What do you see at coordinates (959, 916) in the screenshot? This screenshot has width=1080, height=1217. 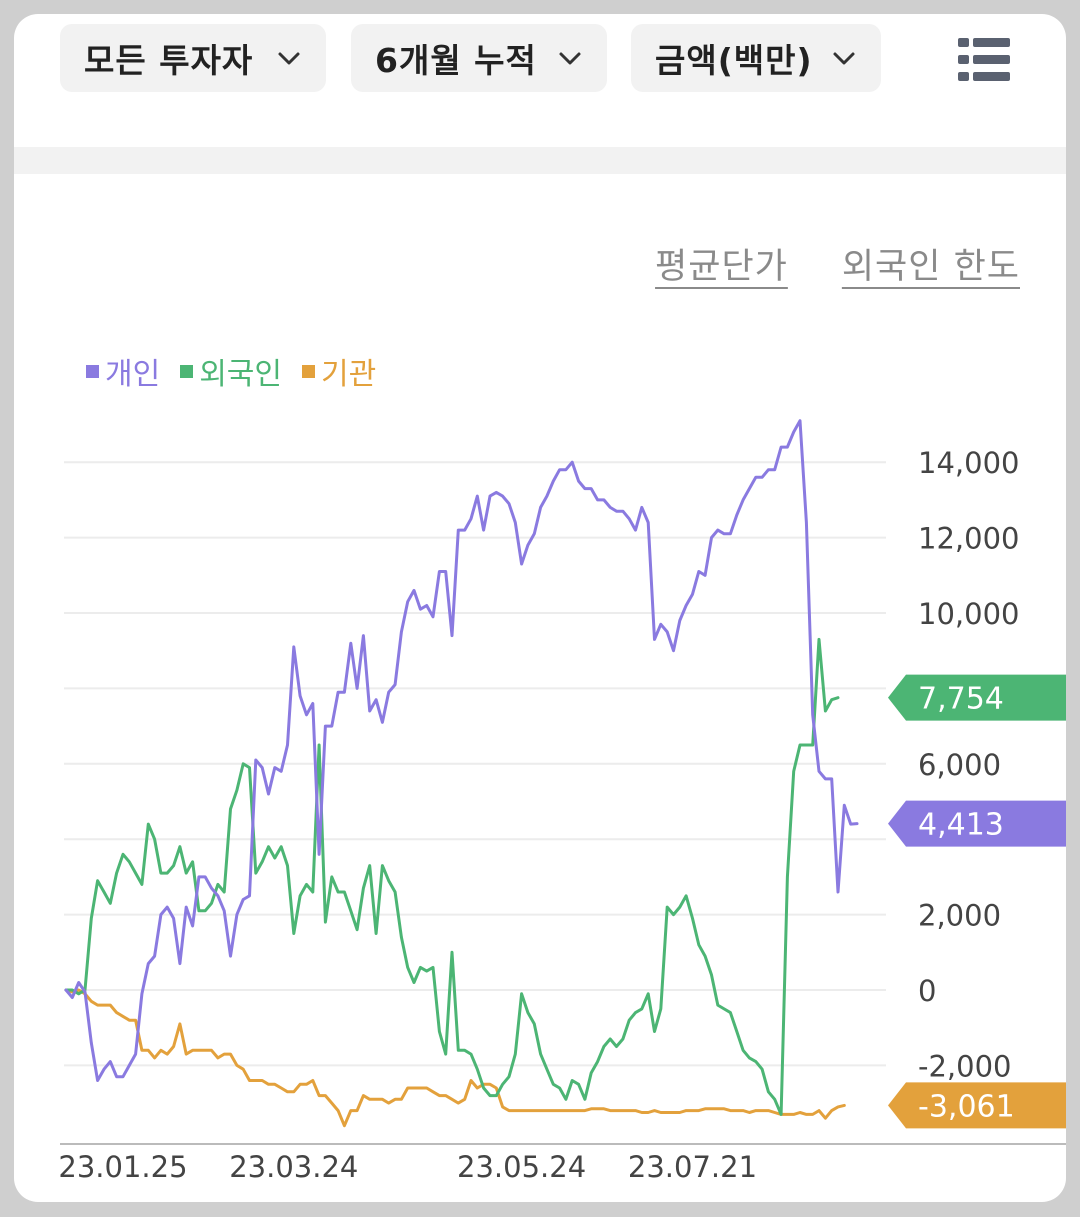 I see `y-tick-label: 2,000` at bounding box center [959, 916].